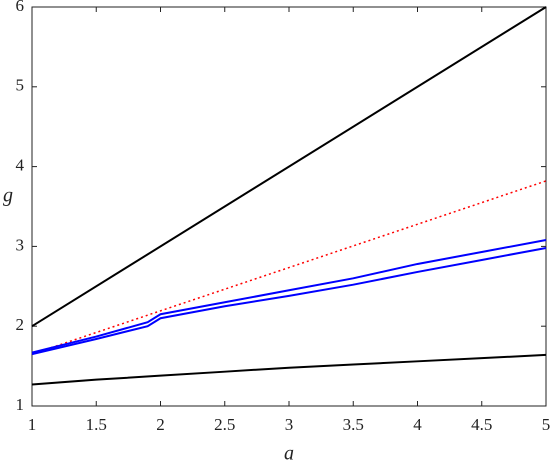 Image resolution: width=554 pixels, height=467 pixels. Describe the element at coordinates (289, 424) in the screenshot. I see `x-tick-label: 3` at that location.